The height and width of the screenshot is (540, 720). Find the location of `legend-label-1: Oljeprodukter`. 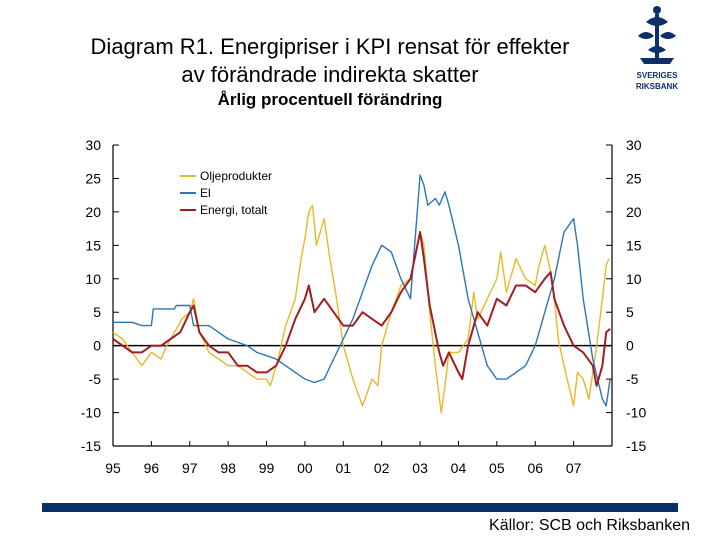

legend-label-1: Oljeprodukter is located at coordinates (236, 176).